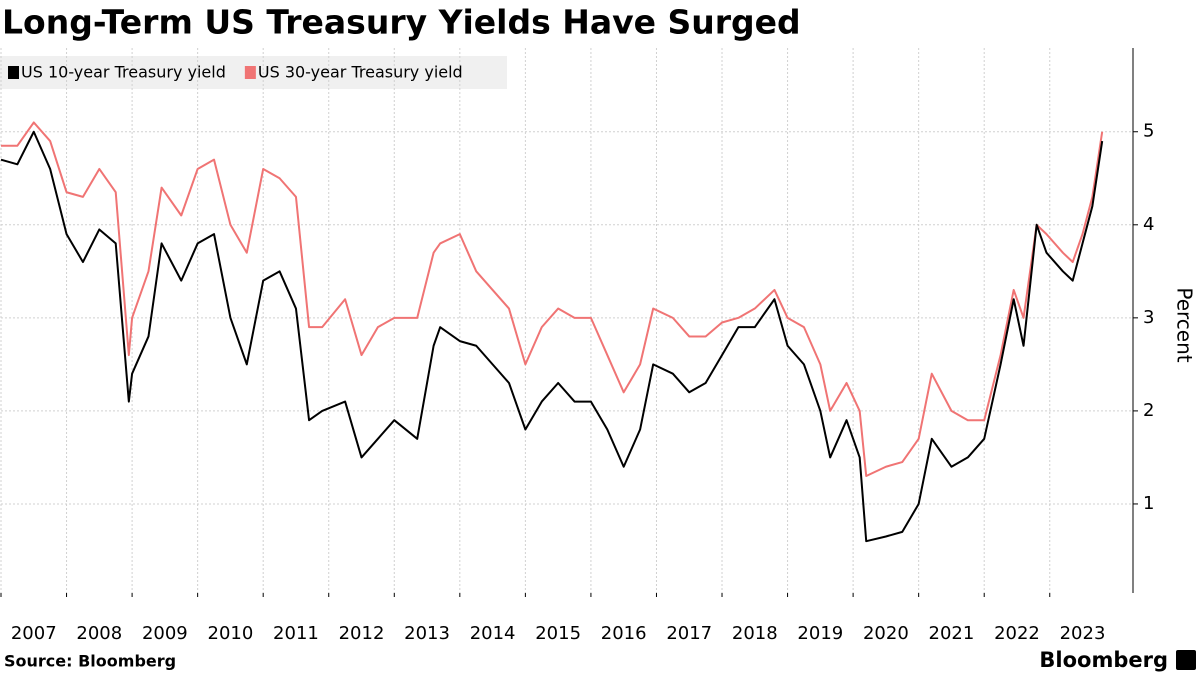 Image resolution: width=1200 pixels, height=675 pixels. What do you see at coordinates (90, 661) in the screenshot?
I see `source: Source: Bloomberg` at bounding box center [90, 661].